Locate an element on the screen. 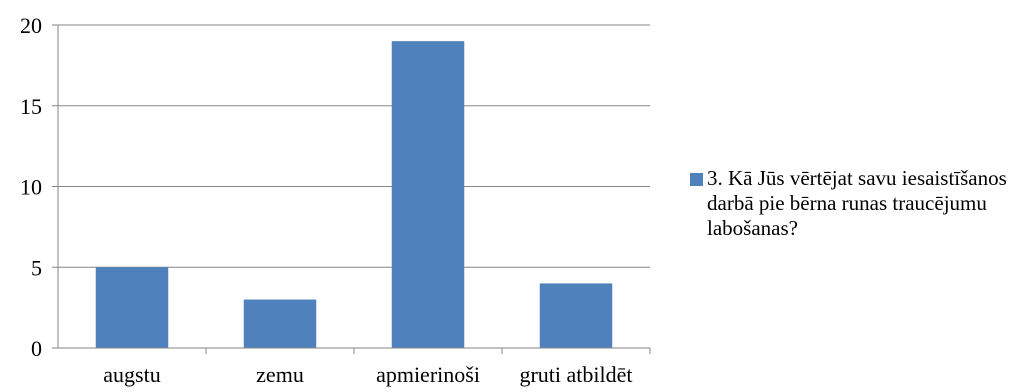 The width and height of the screenshot is (1016, 392). x-tick-label: augstu is located at coordinates (131, 374).